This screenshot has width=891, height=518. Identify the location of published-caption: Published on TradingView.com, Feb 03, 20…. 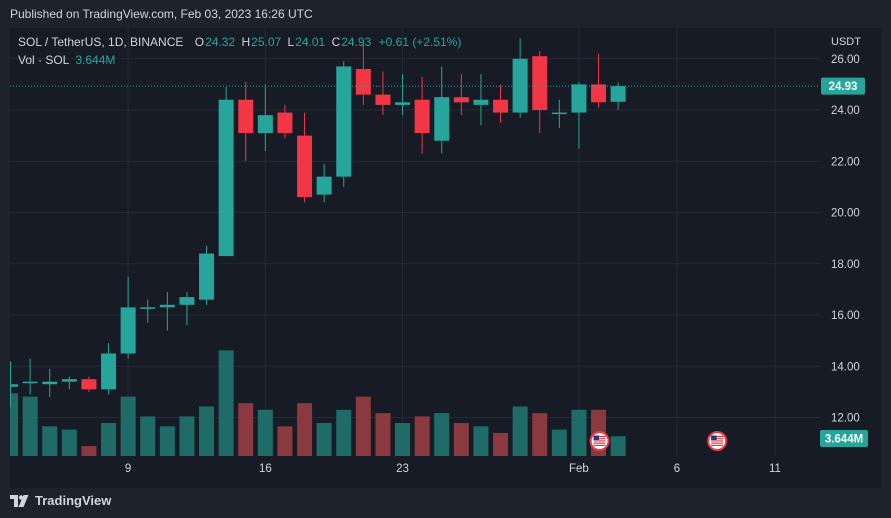
(161, 14).